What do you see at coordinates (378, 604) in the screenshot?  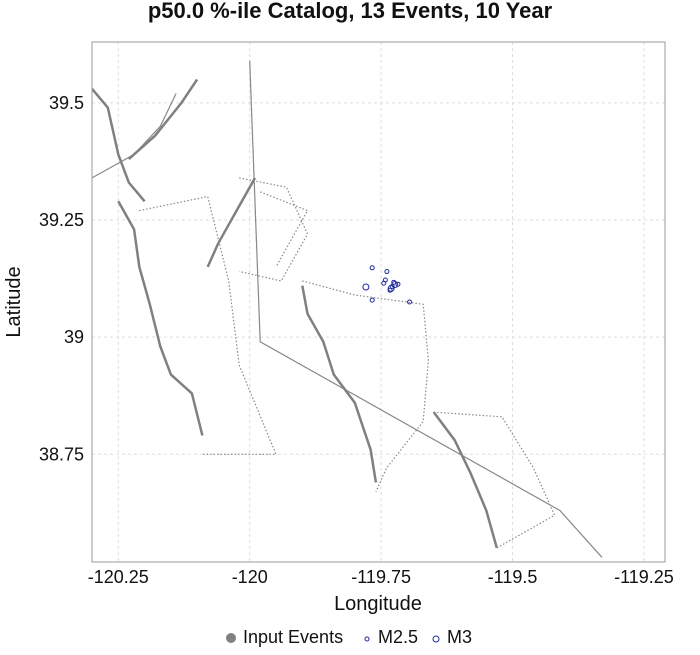 I see `x-axis-label: Longitude` at bounding box center [378, 604].